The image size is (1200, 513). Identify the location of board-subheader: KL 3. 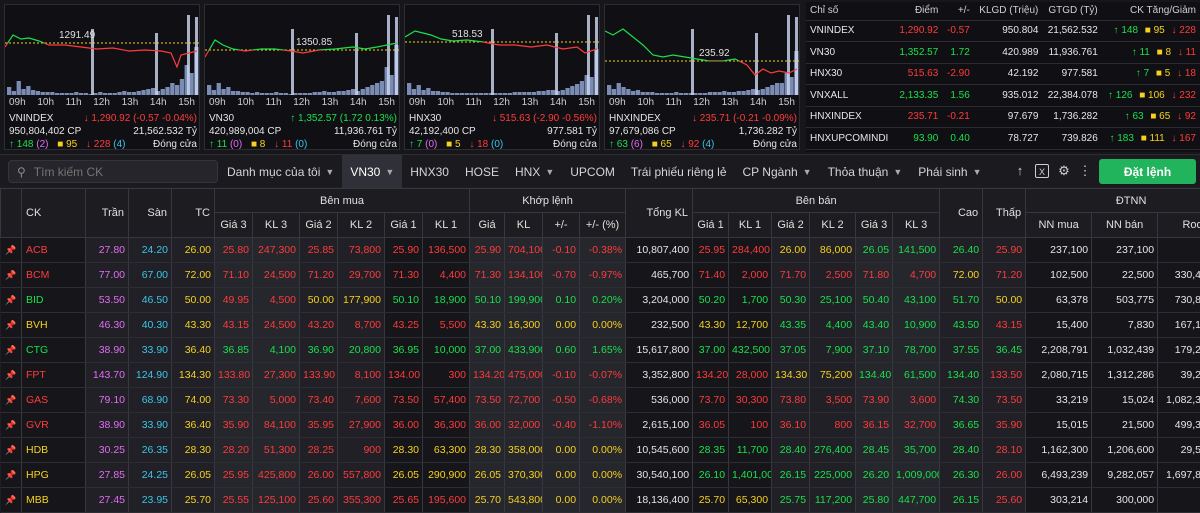
(276, 225).